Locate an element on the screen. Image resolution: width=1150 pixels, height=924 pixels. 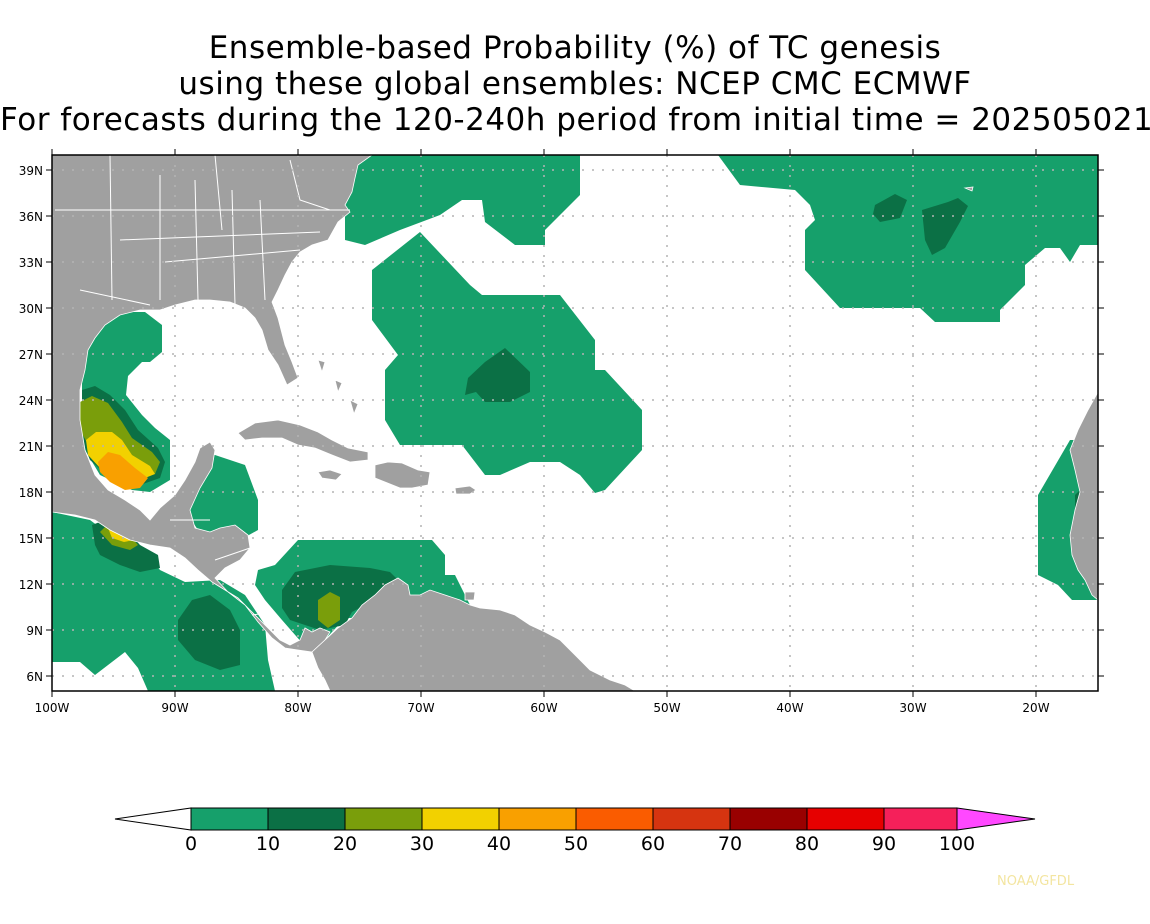
legend-label: 100 is located at coordinates (957, 844).